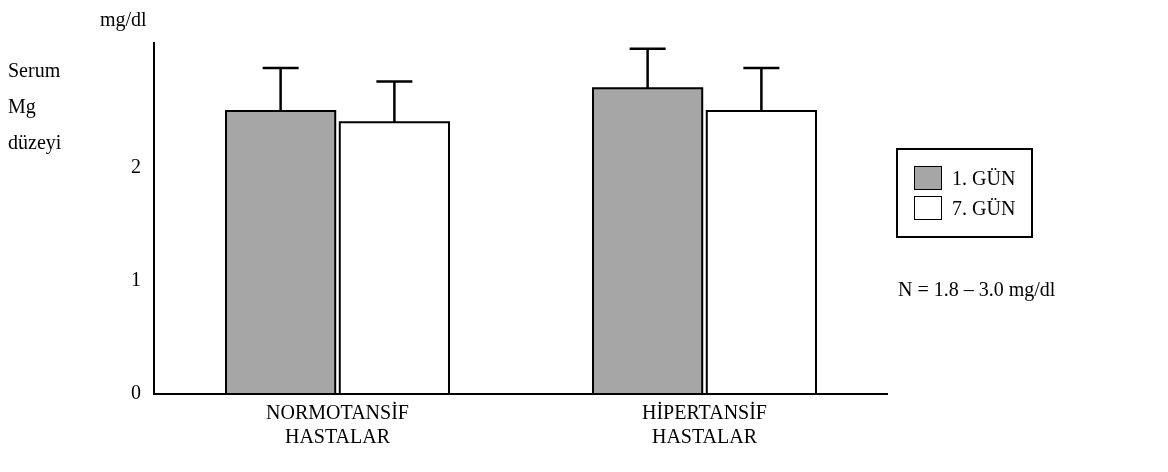  I want to click on legend-label: 1. GÜN, so click(984, 178).